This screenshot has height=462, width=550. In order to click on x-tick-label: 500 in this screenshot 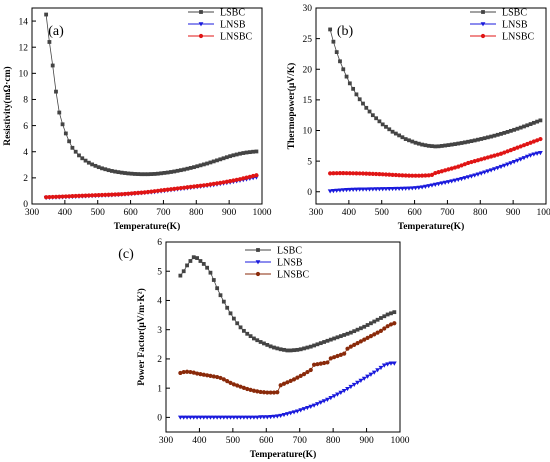, I will do `click(98, 213)`.